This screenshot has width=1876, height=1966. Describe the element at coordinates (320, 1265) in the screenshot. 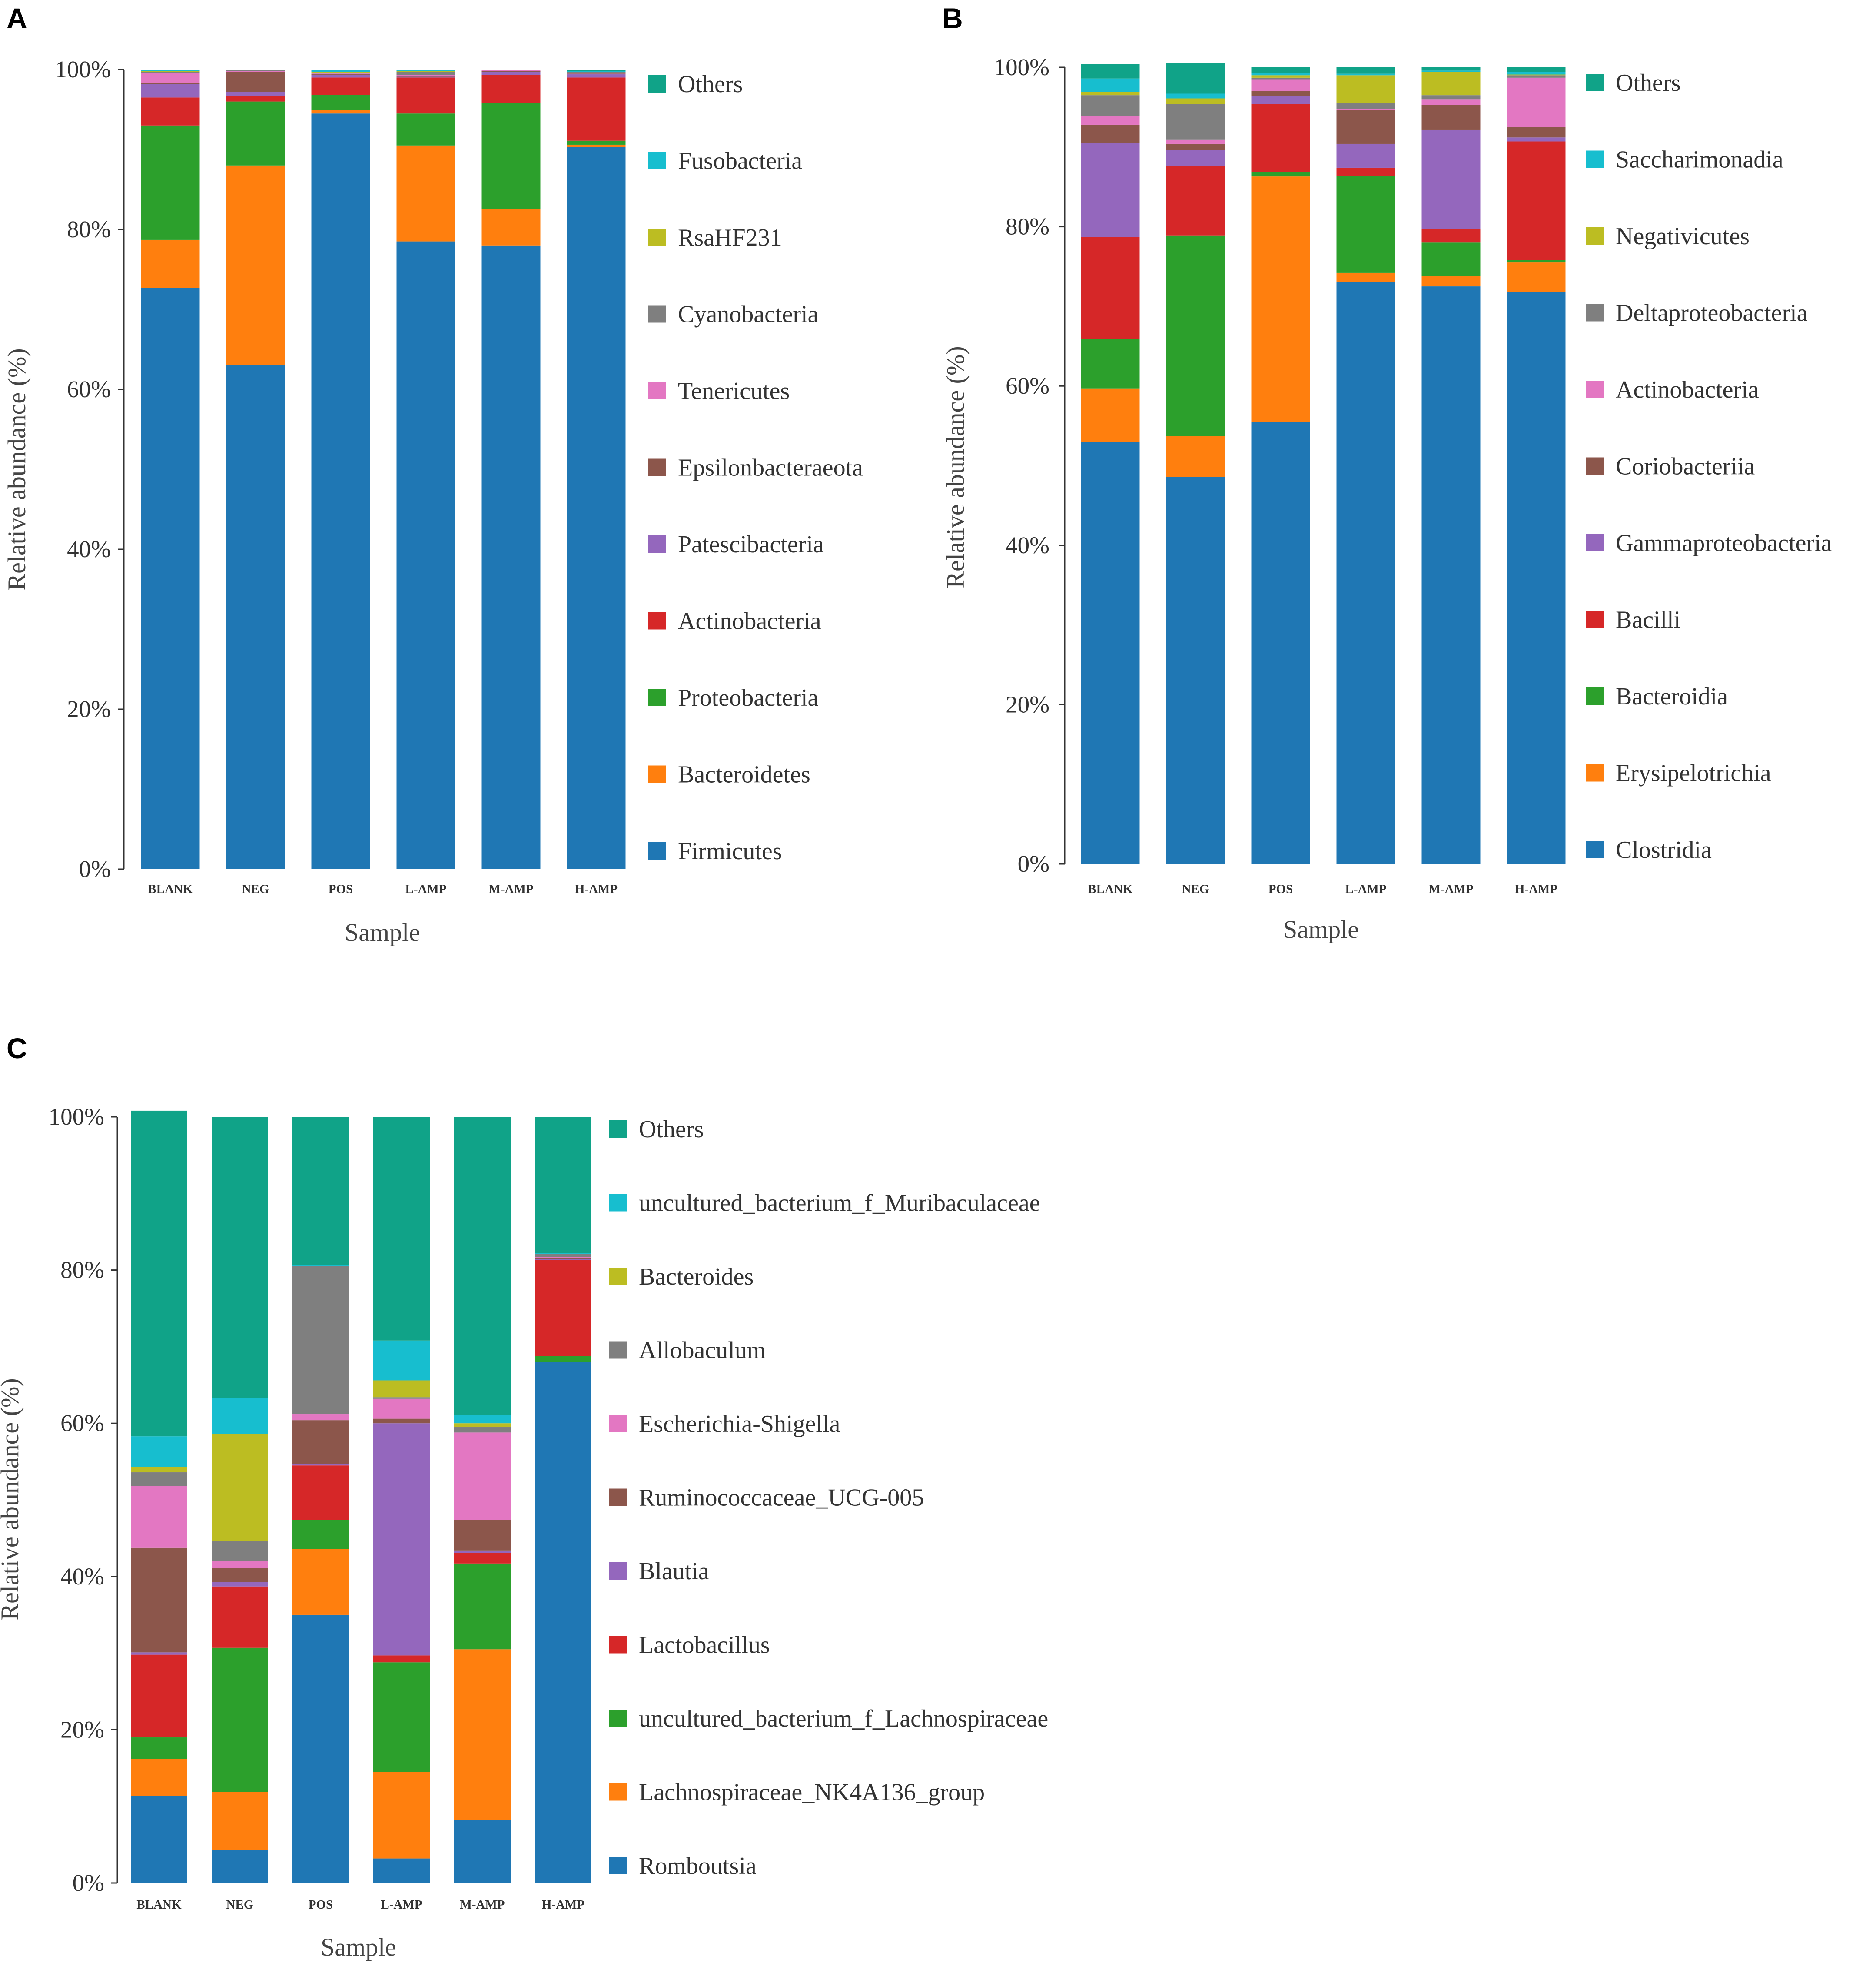

I see `panel-c-bar-pos-uncultured-bacterium-f-muribaculaceae` at that location.